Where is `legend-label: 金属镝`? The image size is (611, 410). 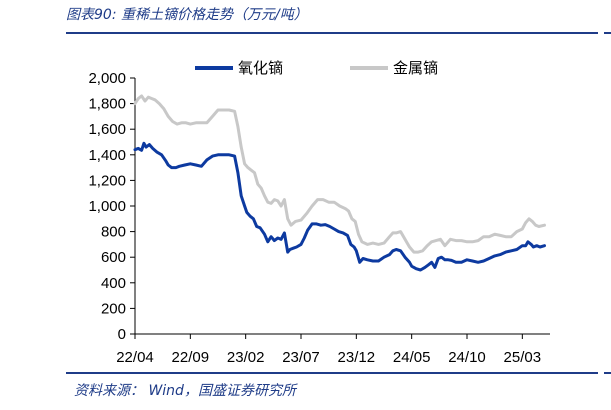
legend-label: 金属镝 is located at coordinates (415, 68).